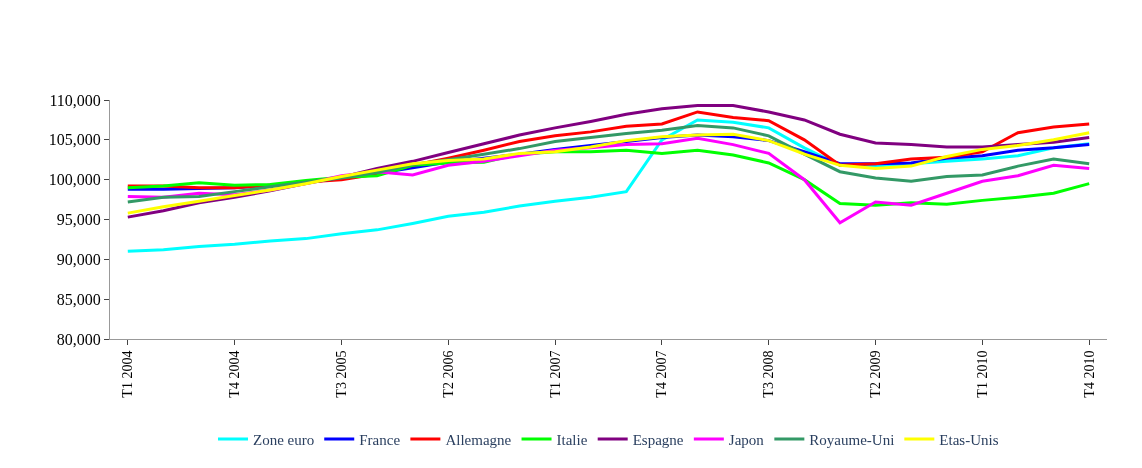 Image resolution: width=1142 pixels, height=468 pixels. Describe the element at coordinates (555, 374) in the screenshot. I see `x-tick-label: T1 2007` at that location.